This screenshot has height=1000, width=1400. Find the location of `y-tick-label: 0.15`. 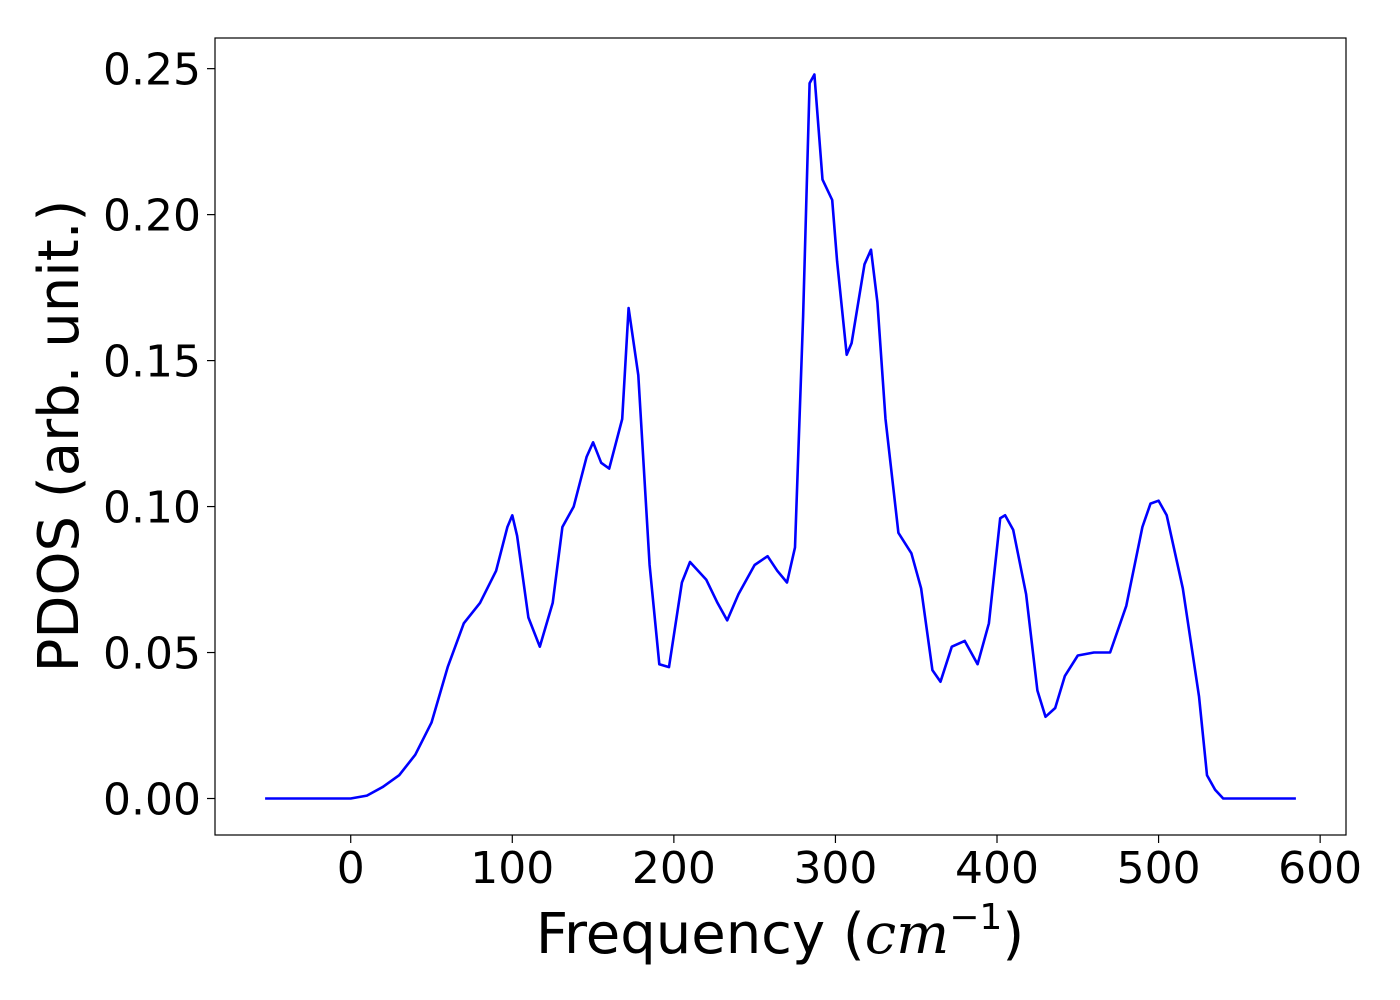

y-tick-label: 0.15 is located at coordinates (152, 362).